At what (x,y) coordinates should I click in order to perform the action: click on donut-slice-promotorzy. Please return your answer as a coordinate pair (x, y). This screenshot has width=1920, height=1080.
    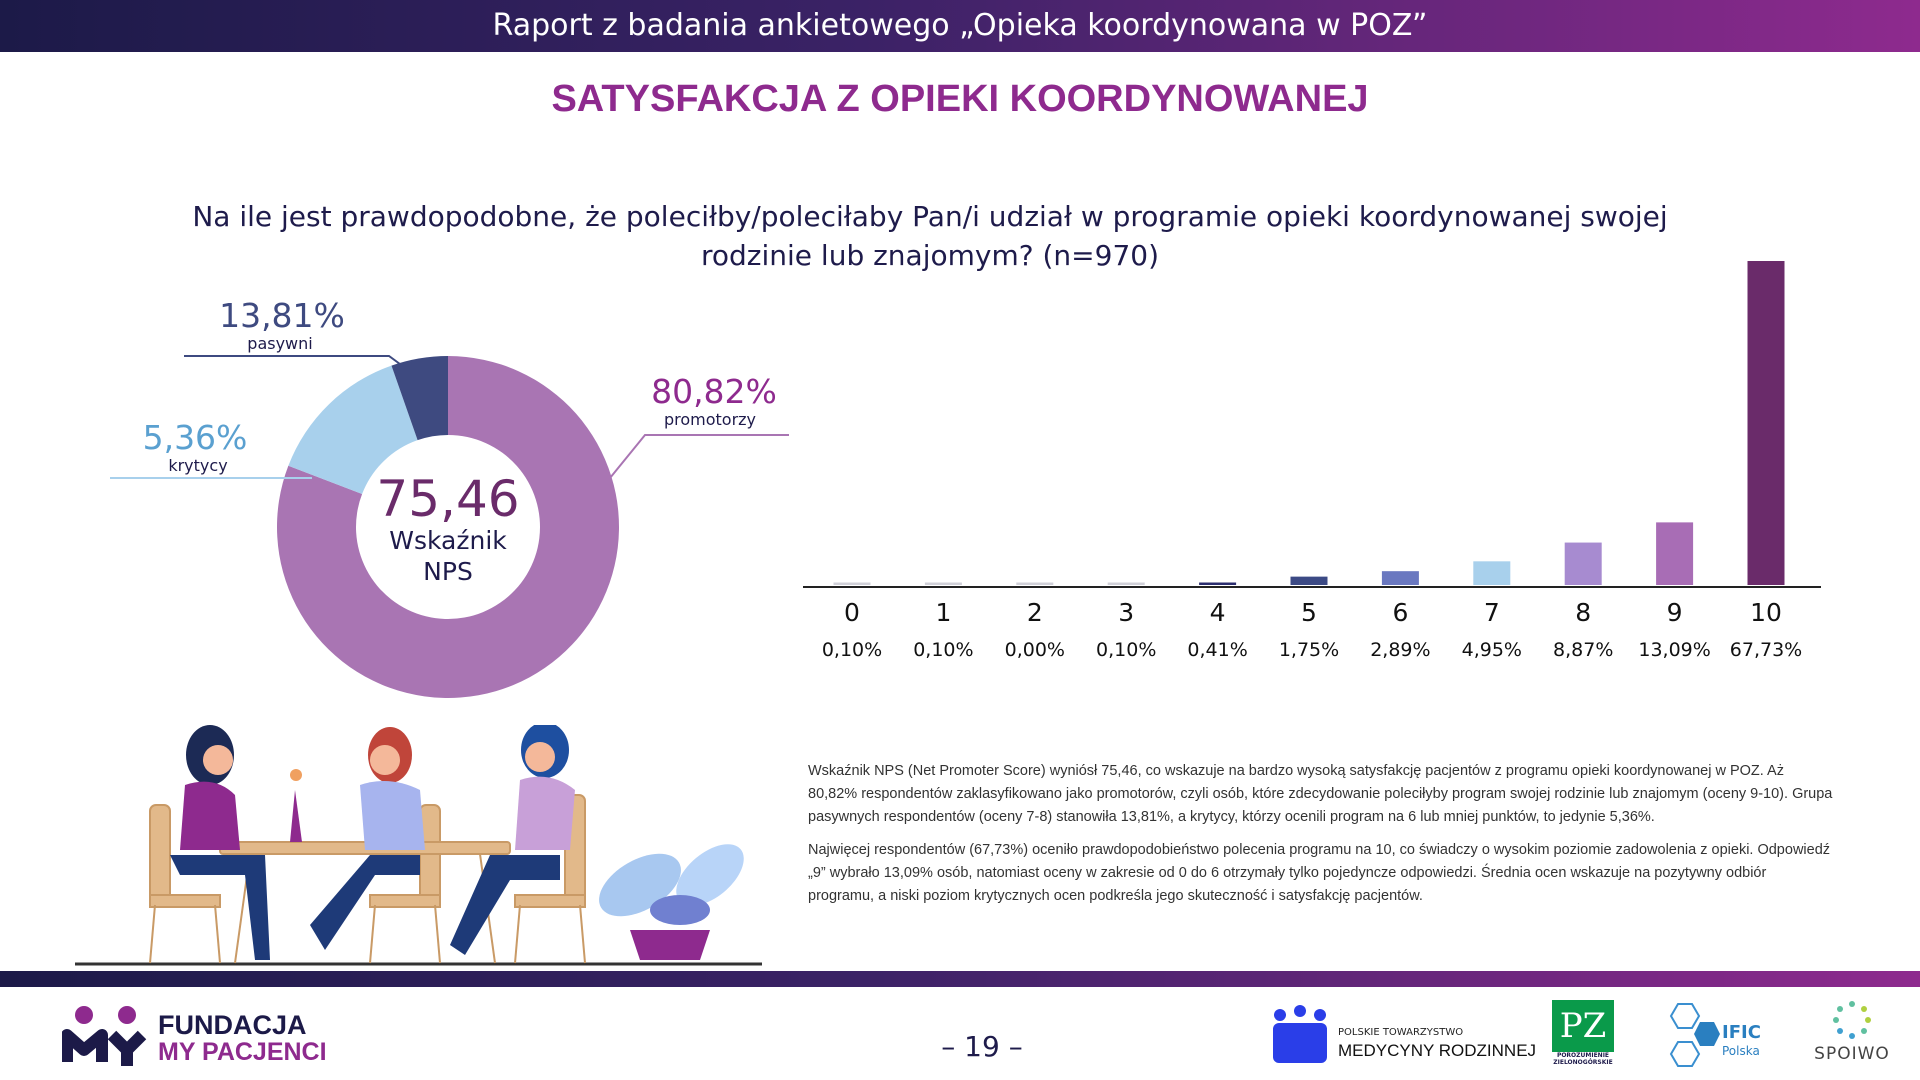
    Looking at the image, I should click on (447, 527).